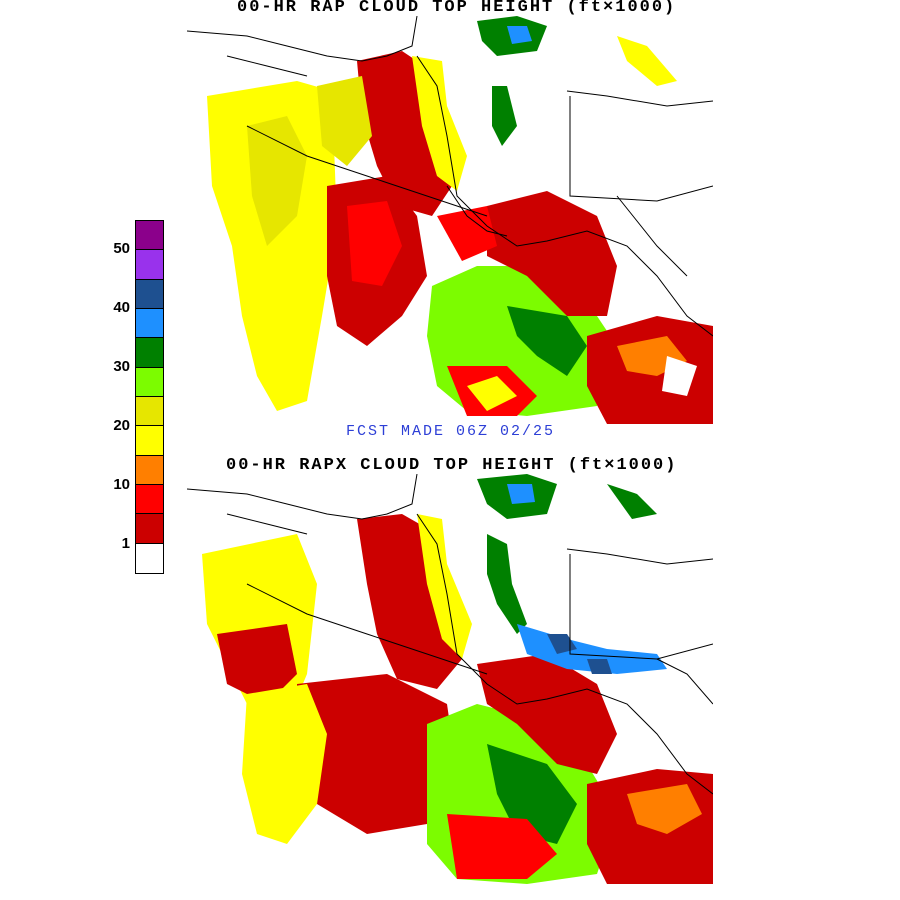  Describe the element at coordinates (125, 543) in the screenshot. I see `legend-label-1: 1` at that location.